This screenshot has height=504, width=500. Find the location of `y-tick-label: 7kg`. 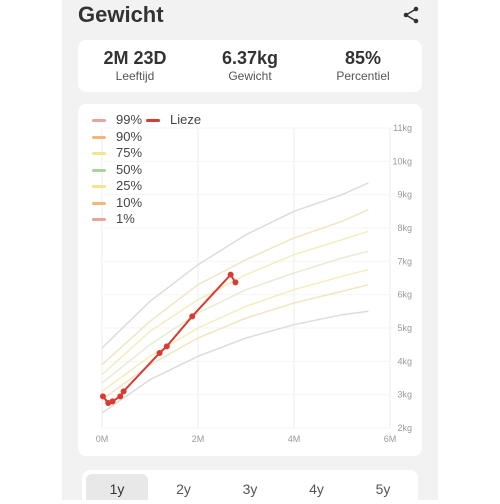

y-tick-label: 7kg is located at coordinates (404, 261).